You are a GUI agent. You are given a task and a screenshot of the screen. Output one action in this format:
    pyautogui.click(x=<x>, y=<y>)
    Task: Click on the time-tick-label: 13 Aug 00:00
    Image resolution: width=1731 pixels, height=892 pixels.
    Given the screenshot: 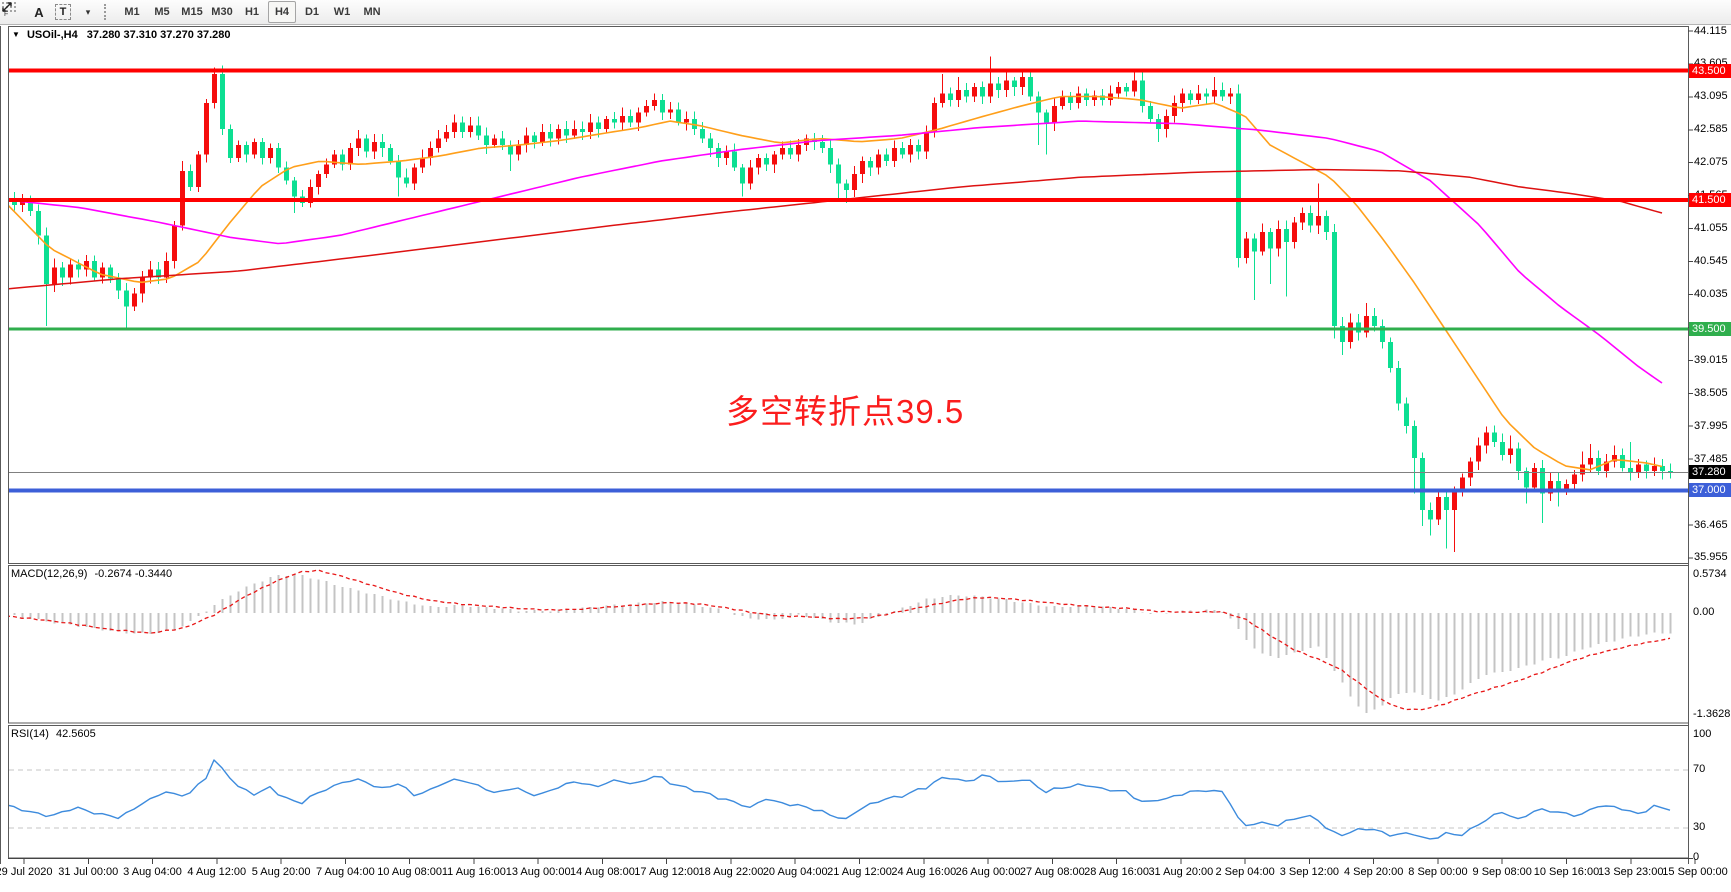 What is the action you would take?
    pyautogui.click(x=538, y=872)
    